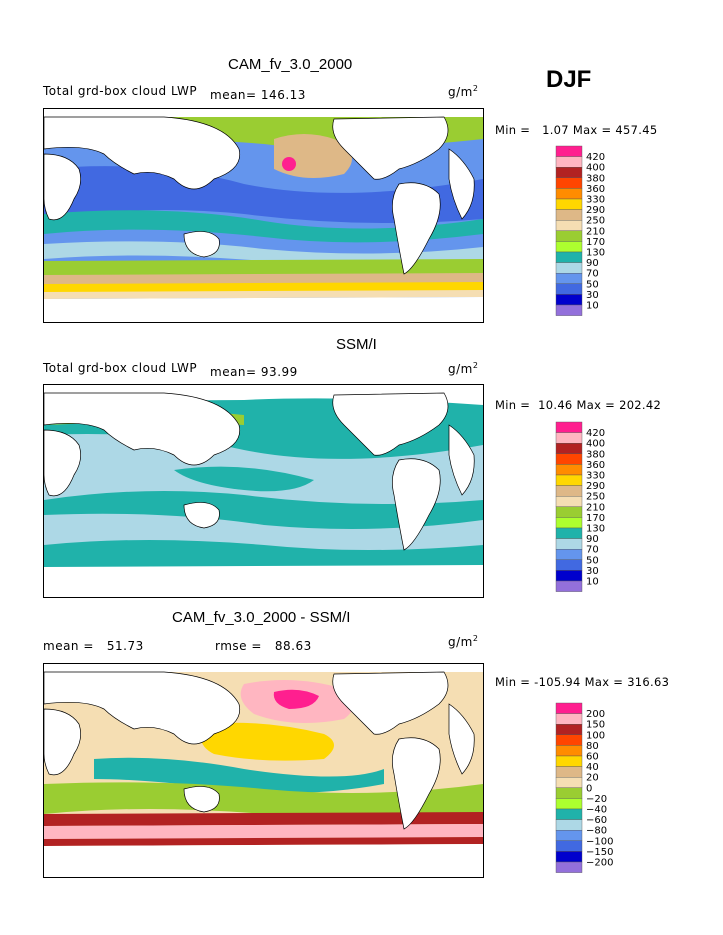 This screenshot has height=935, width=723. I want to click on legend-level-label: 70, so click(592, 274).